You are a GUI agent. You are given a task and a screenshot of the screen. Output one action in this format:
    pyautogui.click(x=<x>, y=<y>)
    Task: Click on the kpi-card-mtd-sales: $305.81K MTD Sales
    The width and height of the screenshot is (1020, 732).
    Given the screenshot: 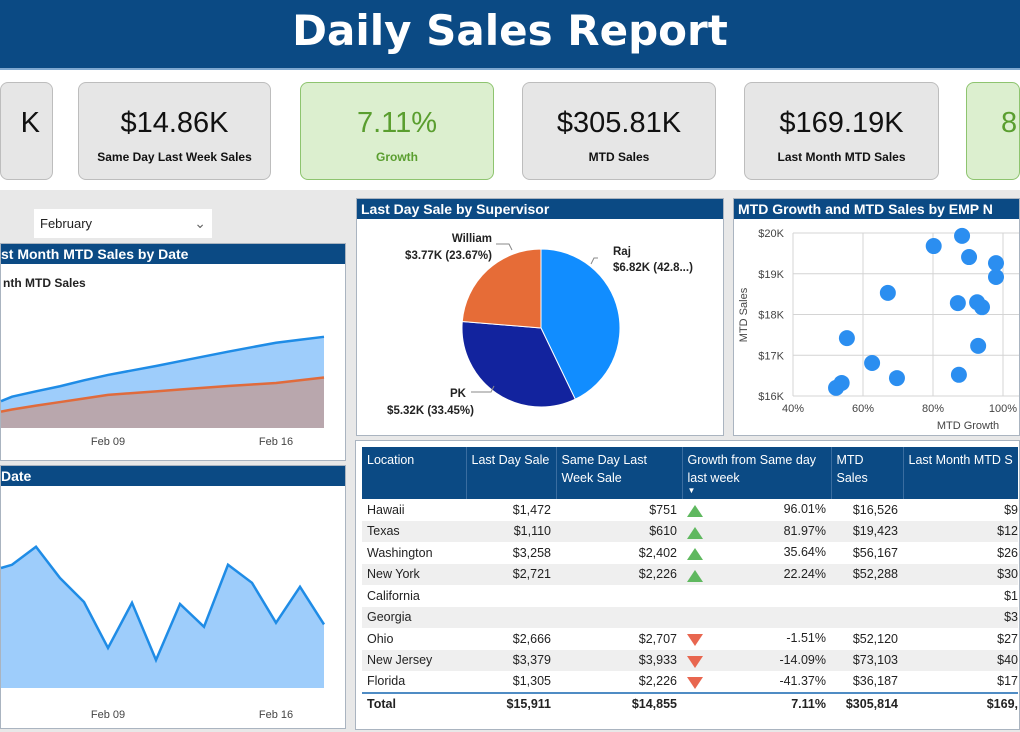 What is the action you would take?
    pyautogui.click(x=619, y=131)
    